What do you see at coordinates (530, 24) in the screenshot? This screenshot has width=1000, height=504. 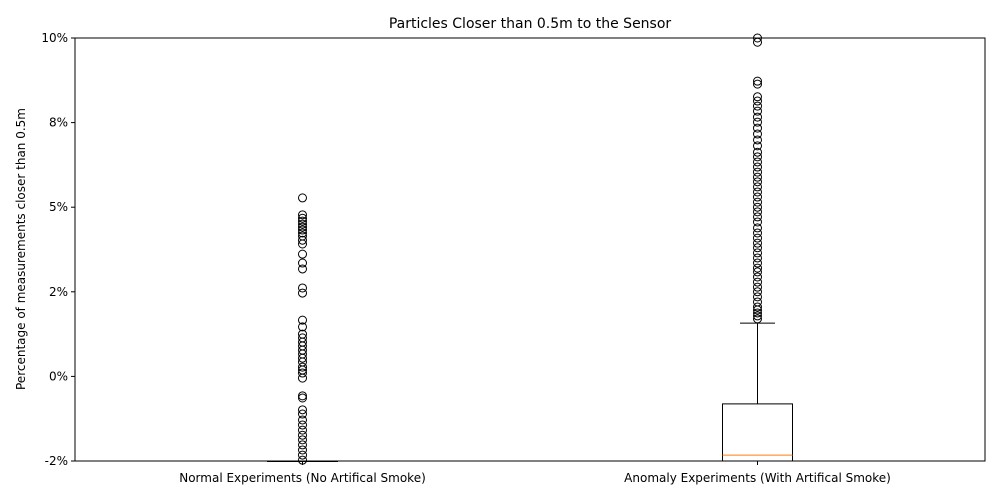 I see `chart-title: Particles Closer than 0.5m to the Sensor` at bounding box center [530, 24].